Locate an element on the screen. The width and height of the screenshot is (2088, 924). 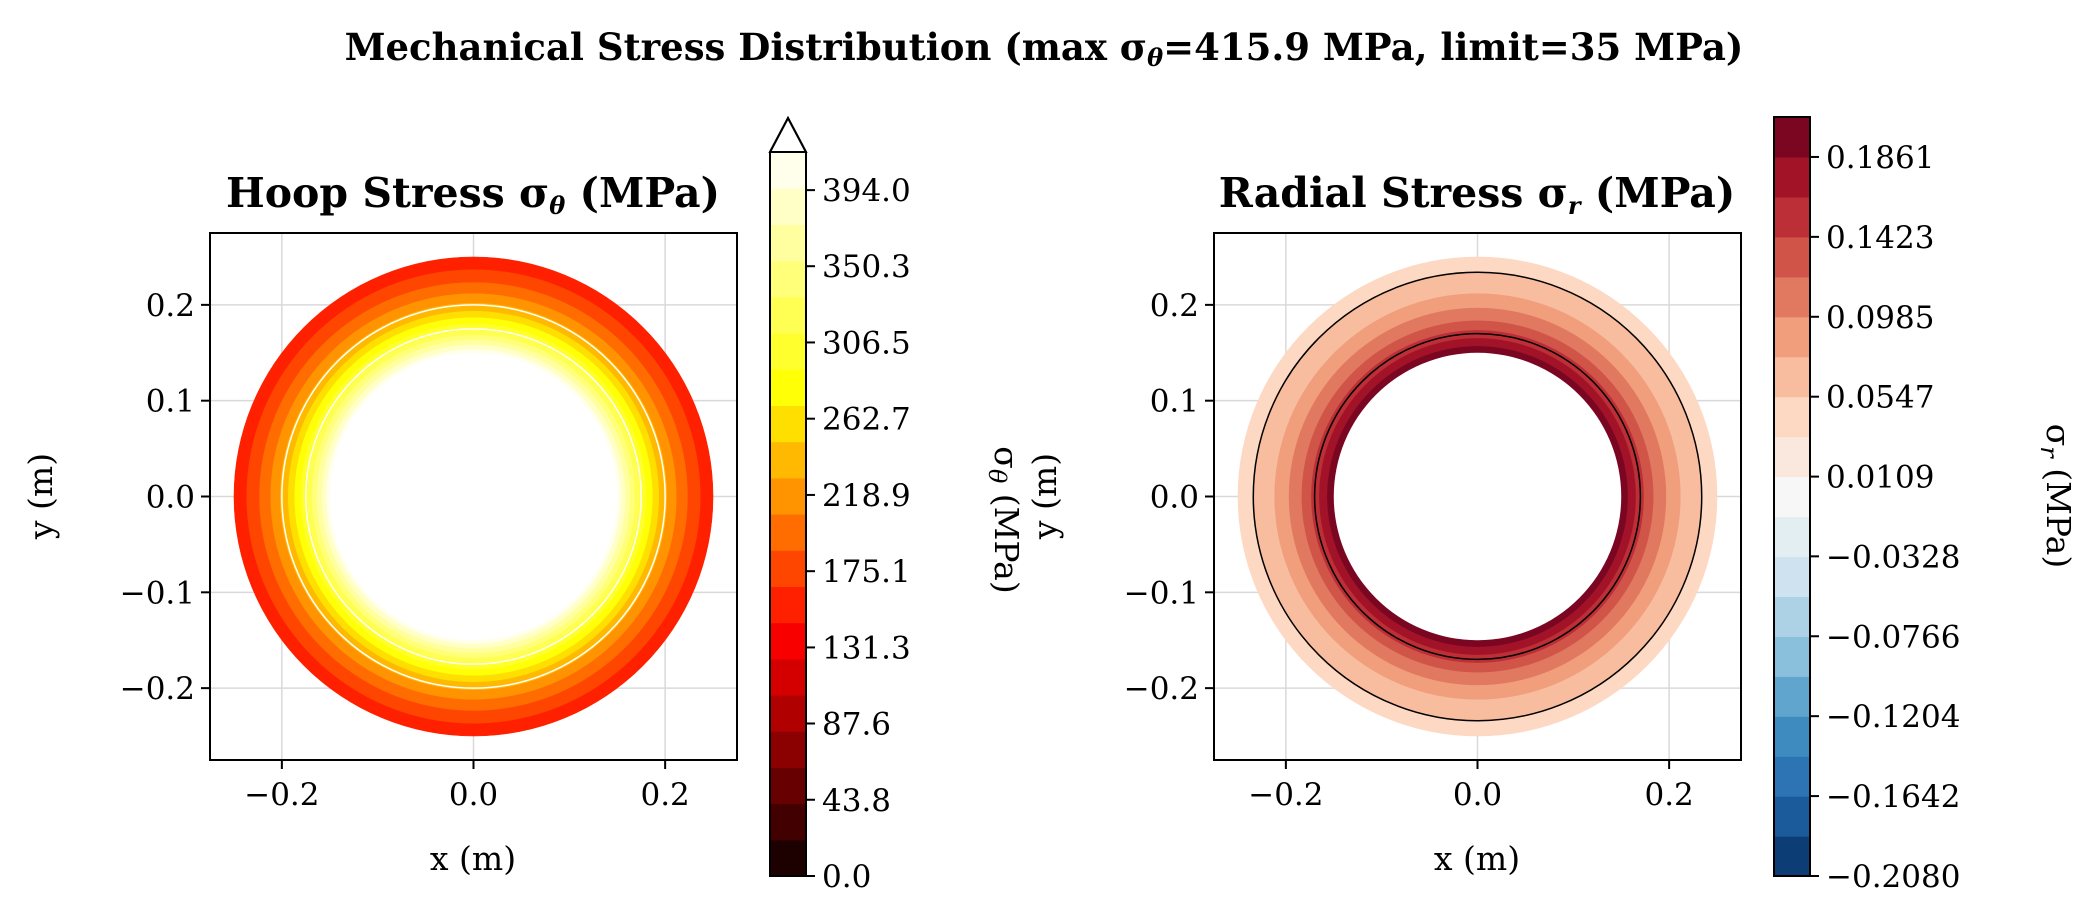
radial-panel-title: Radial Stress σr (MPa) is located at coordinates (1477, 194).